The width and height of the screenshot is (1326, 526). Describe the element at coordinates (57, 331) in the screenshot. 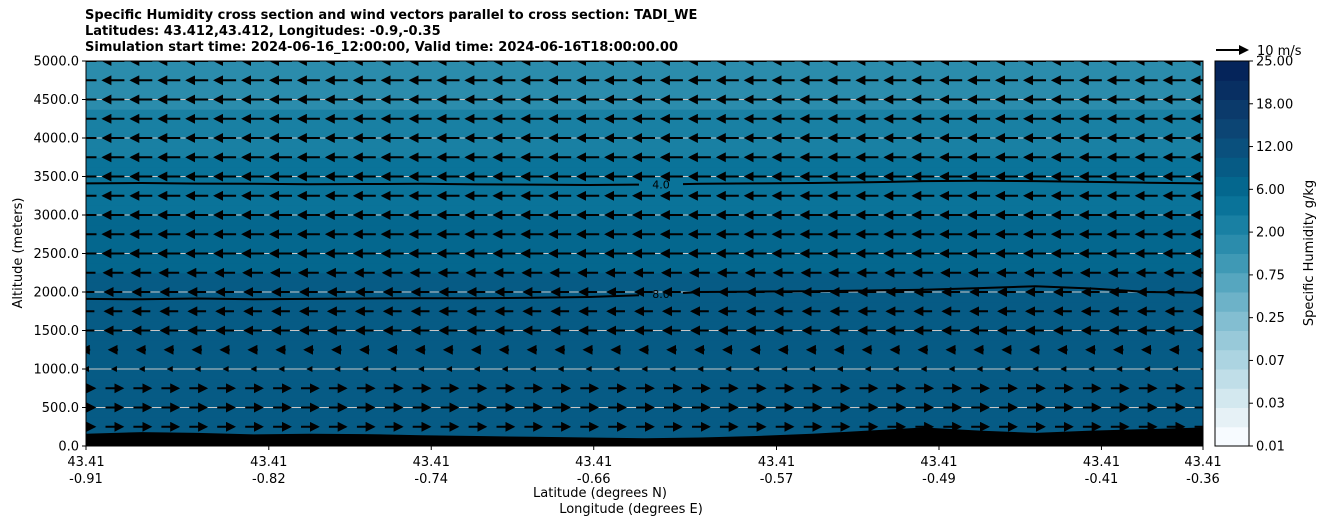

I see `y-tick-label: 1500.0` at that location.